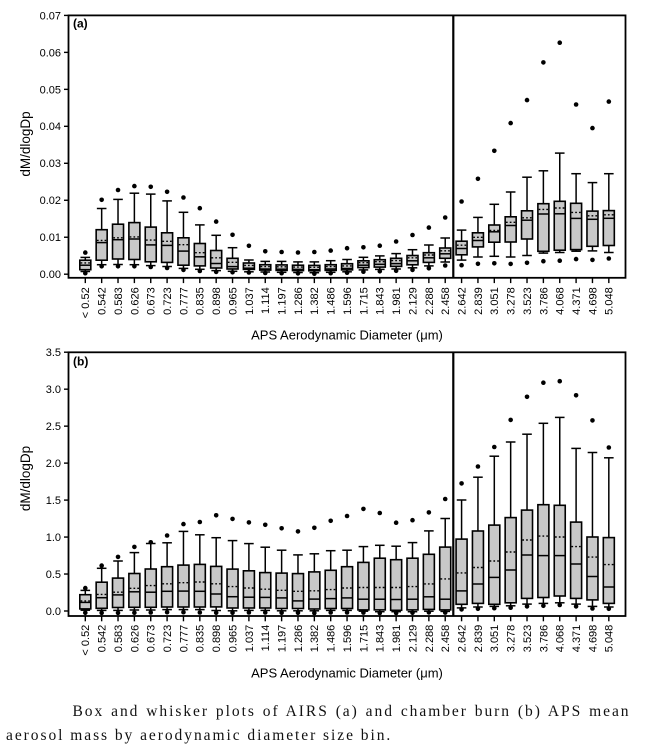 This screenshot has height=752, width=645. I want to click on svg-text: 3.0, so click(53, 390).